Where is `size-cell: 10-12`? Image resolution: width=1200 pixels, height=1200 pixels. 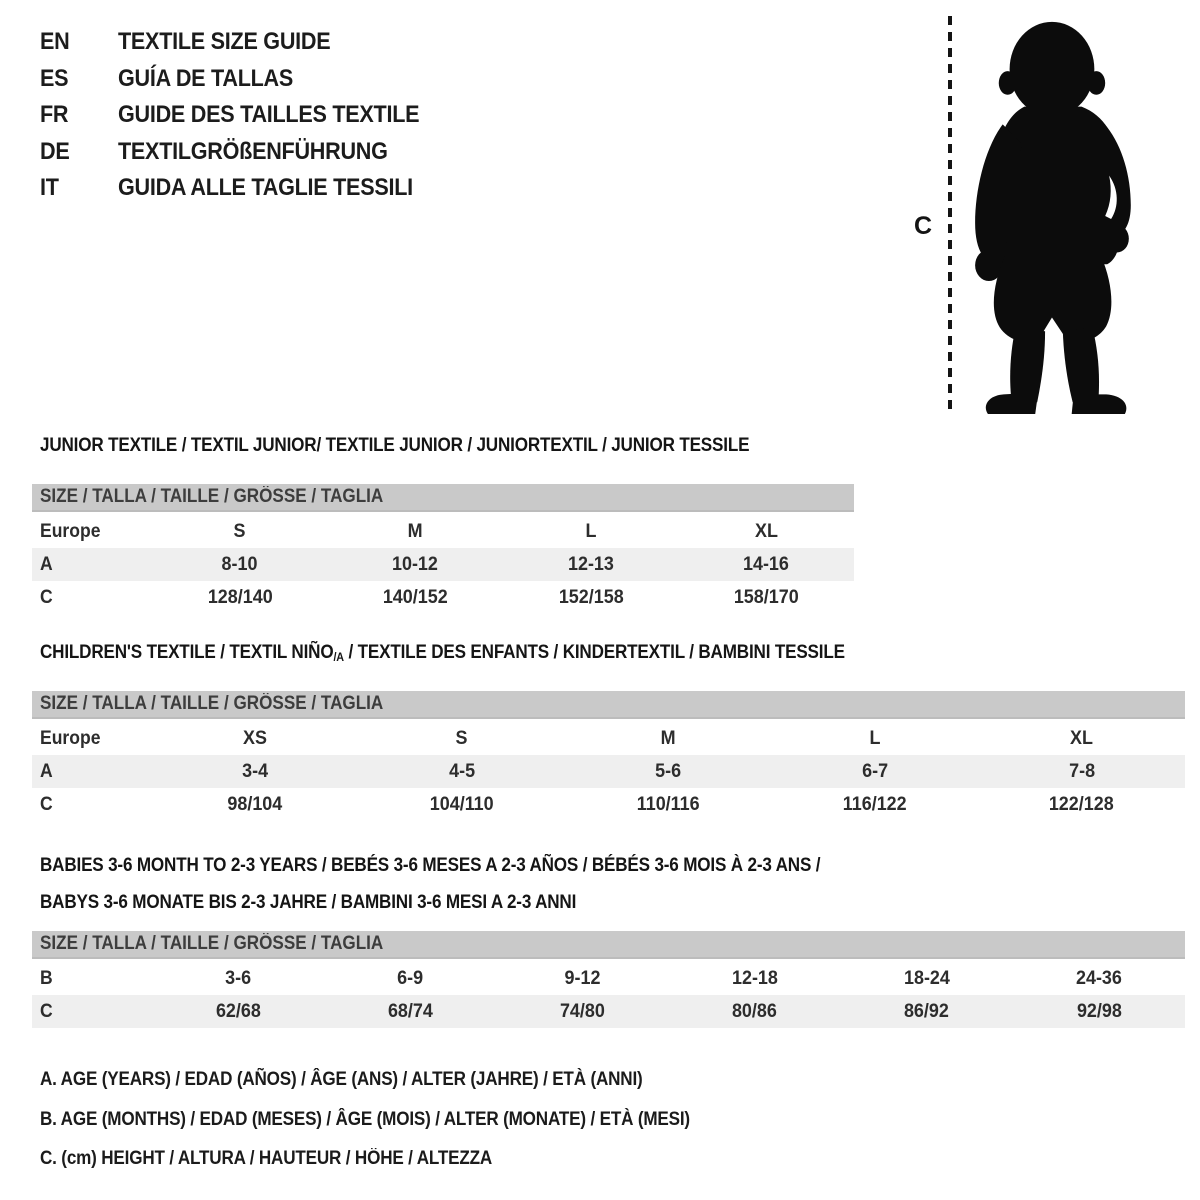
size-cell: 10-12 is located at coordinates (415, 564).